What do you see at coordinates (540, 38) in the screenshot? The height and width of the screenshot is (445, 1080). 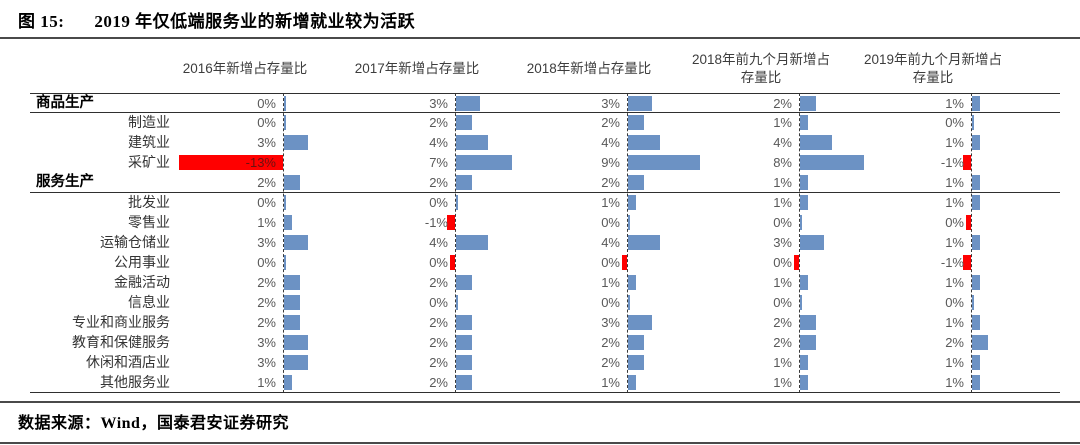 I see `title-divider` at bounding box center [540, 38].